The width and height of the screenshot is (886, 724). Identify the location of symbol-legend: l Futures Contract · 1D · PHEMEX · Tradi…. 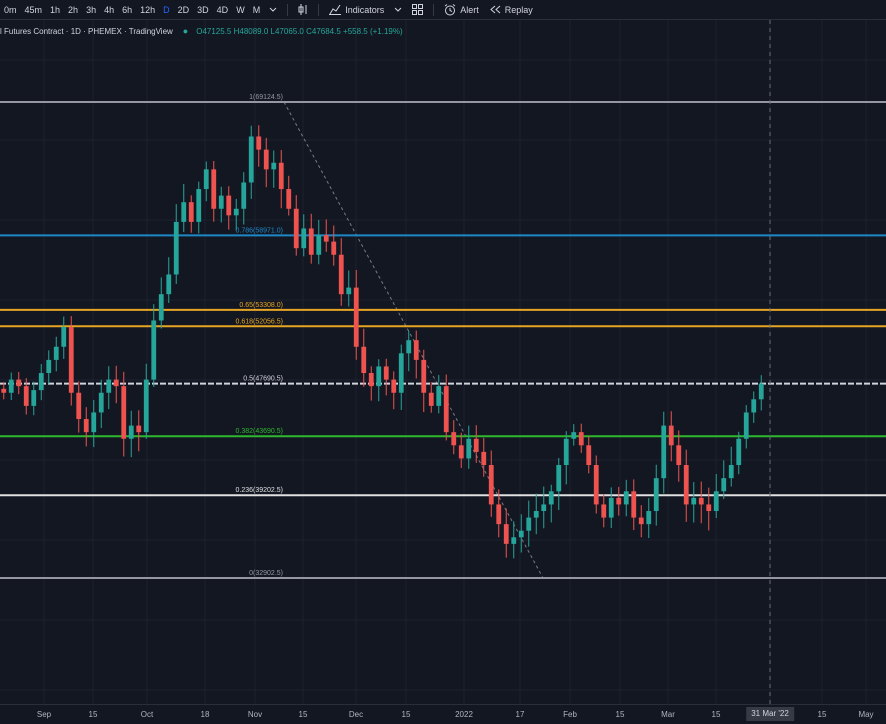
(201, 31).